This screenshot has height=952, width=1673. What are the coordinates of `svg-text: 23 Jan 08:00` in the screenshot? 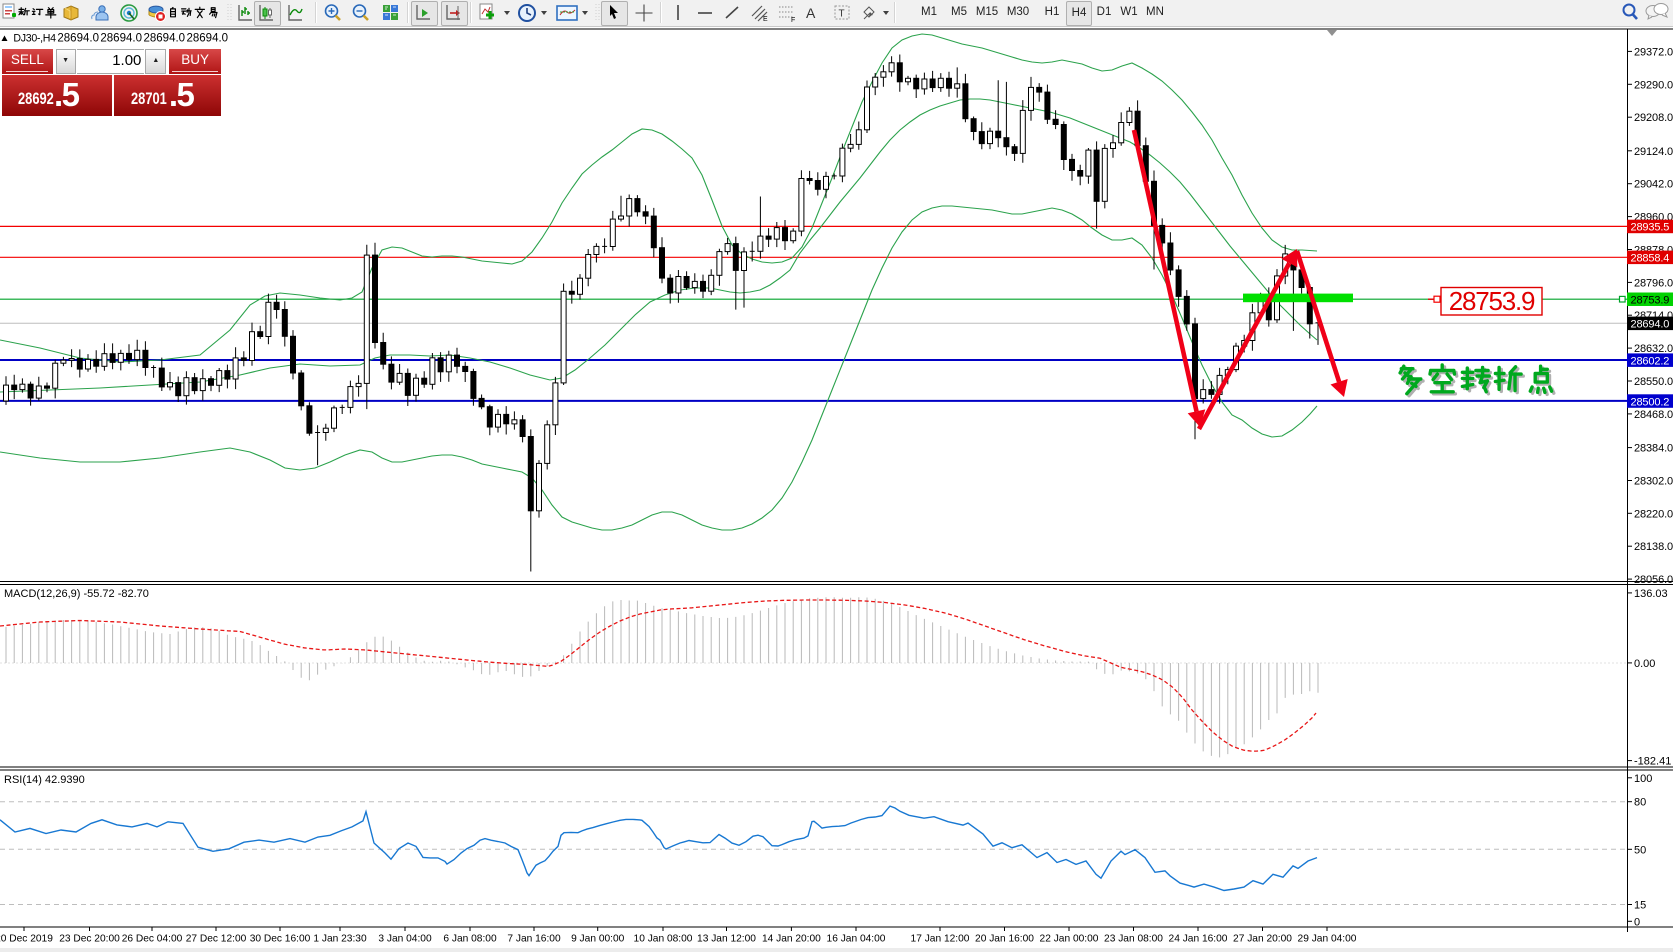 It's located at (1133, 939).